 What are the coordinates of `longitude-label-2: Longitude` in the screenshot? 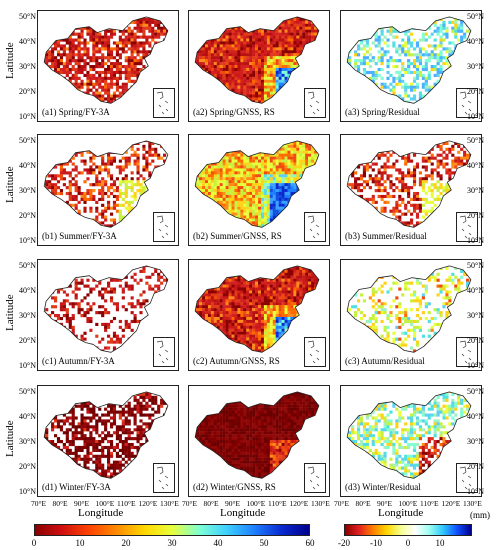 It's located at (243, 513).